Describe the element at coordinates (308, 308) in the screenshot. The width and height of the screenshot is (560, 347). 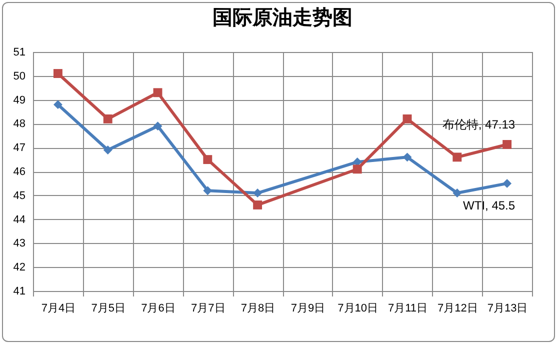
I see `x-tick-label: 7月9日` at that location.